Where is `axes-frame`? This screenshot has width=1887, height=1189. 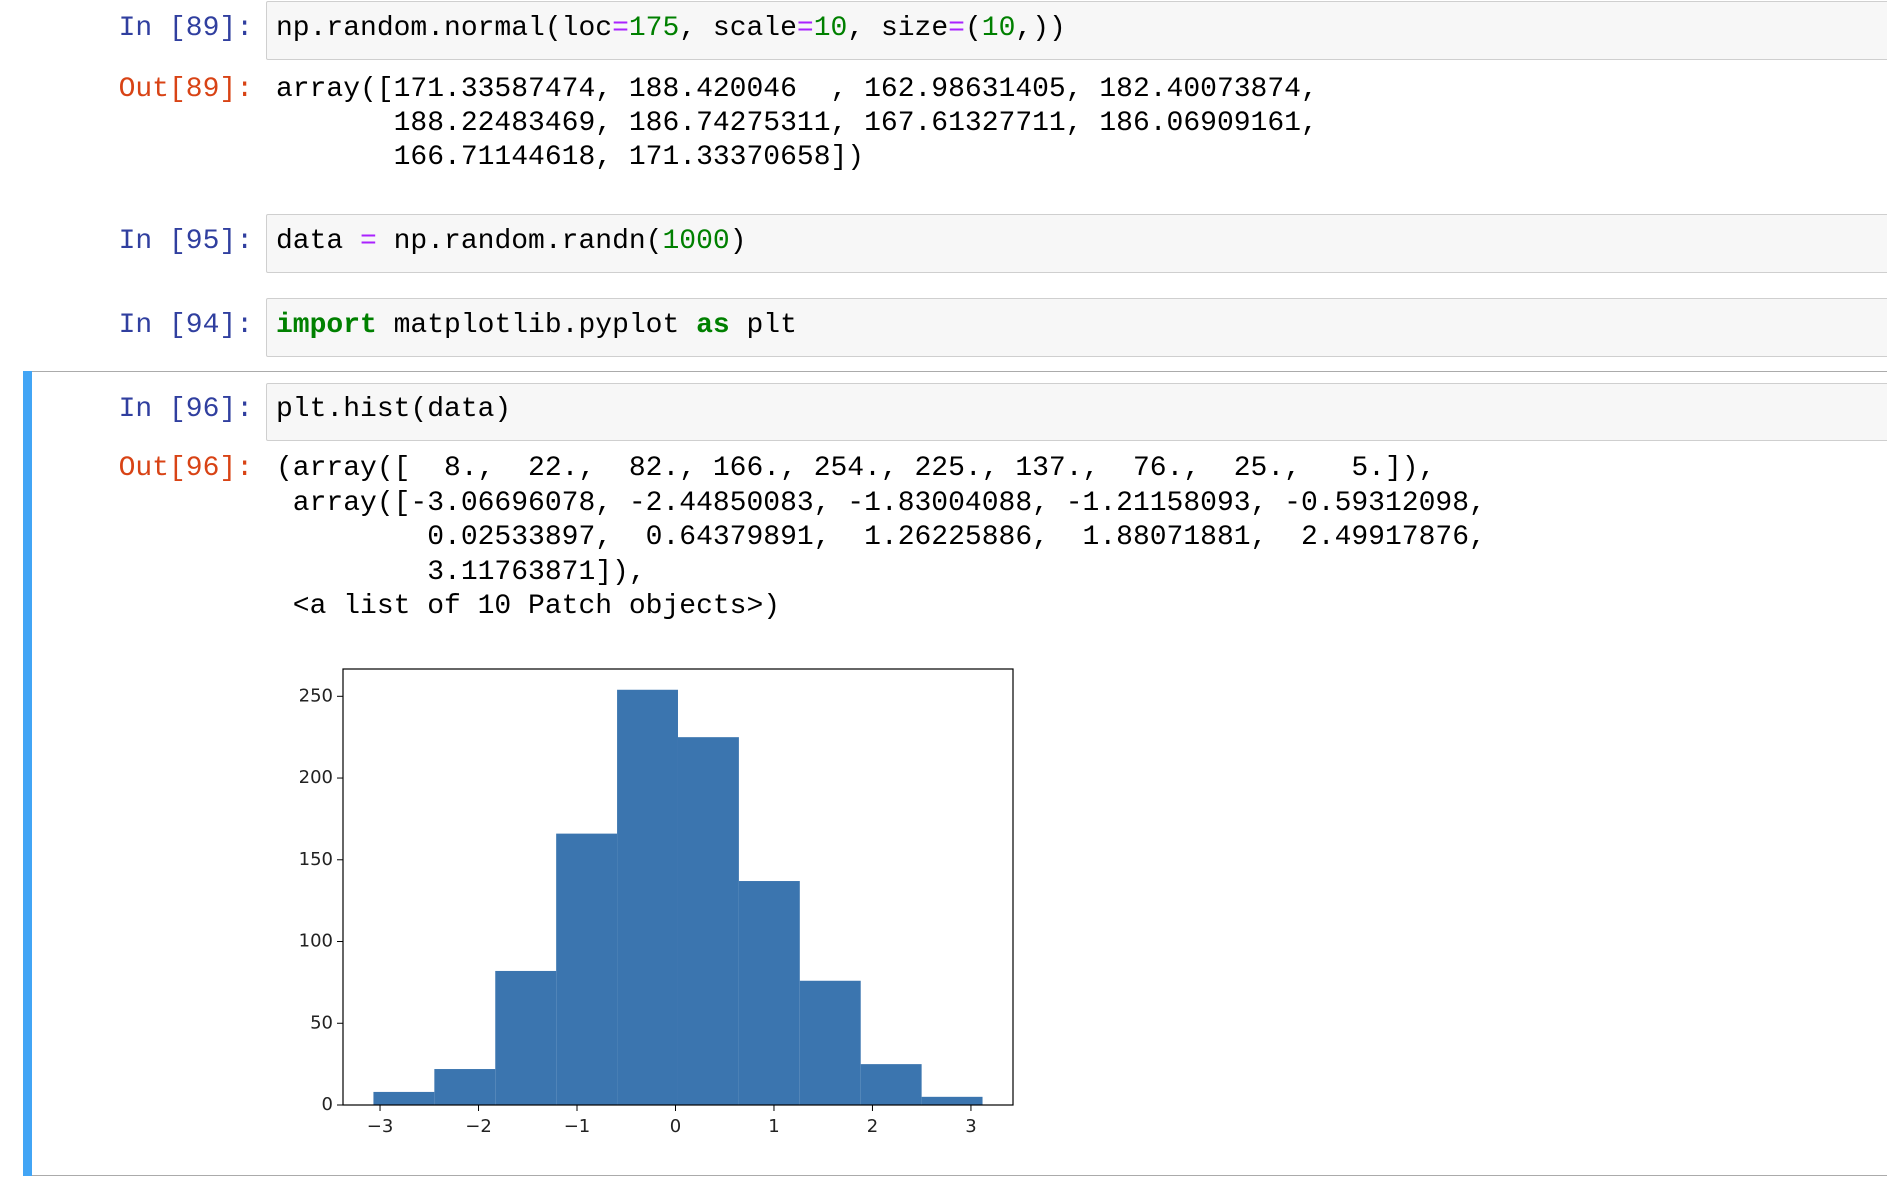 axes-frame is located at coordinates (678, 887).